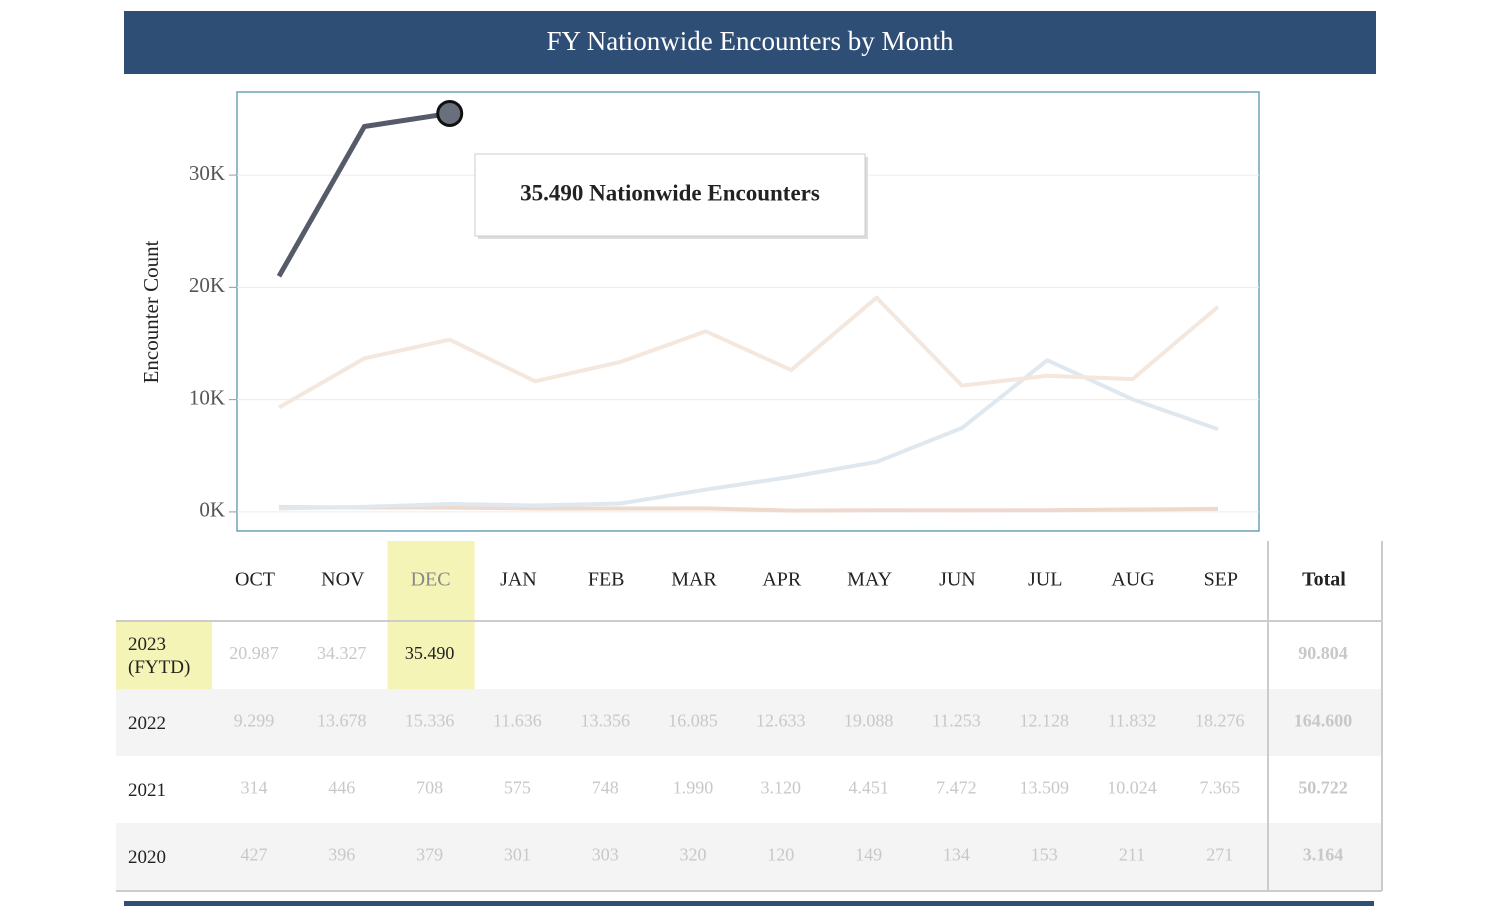  I want to click on annotation: 35.490 Nationwide Encounters, so click(670, 192).